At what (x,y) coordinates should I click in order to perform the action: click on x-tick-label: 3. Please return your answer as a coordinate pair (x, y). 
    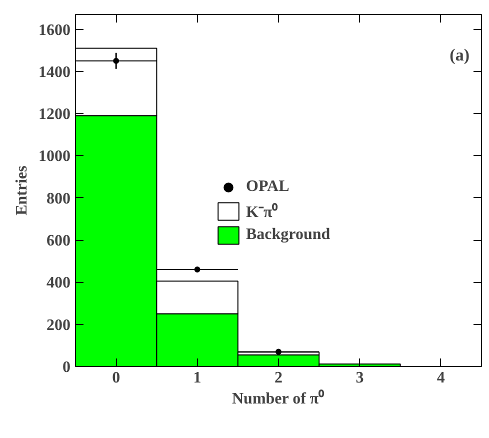
    Looking at the image, I should click on (360, 378).